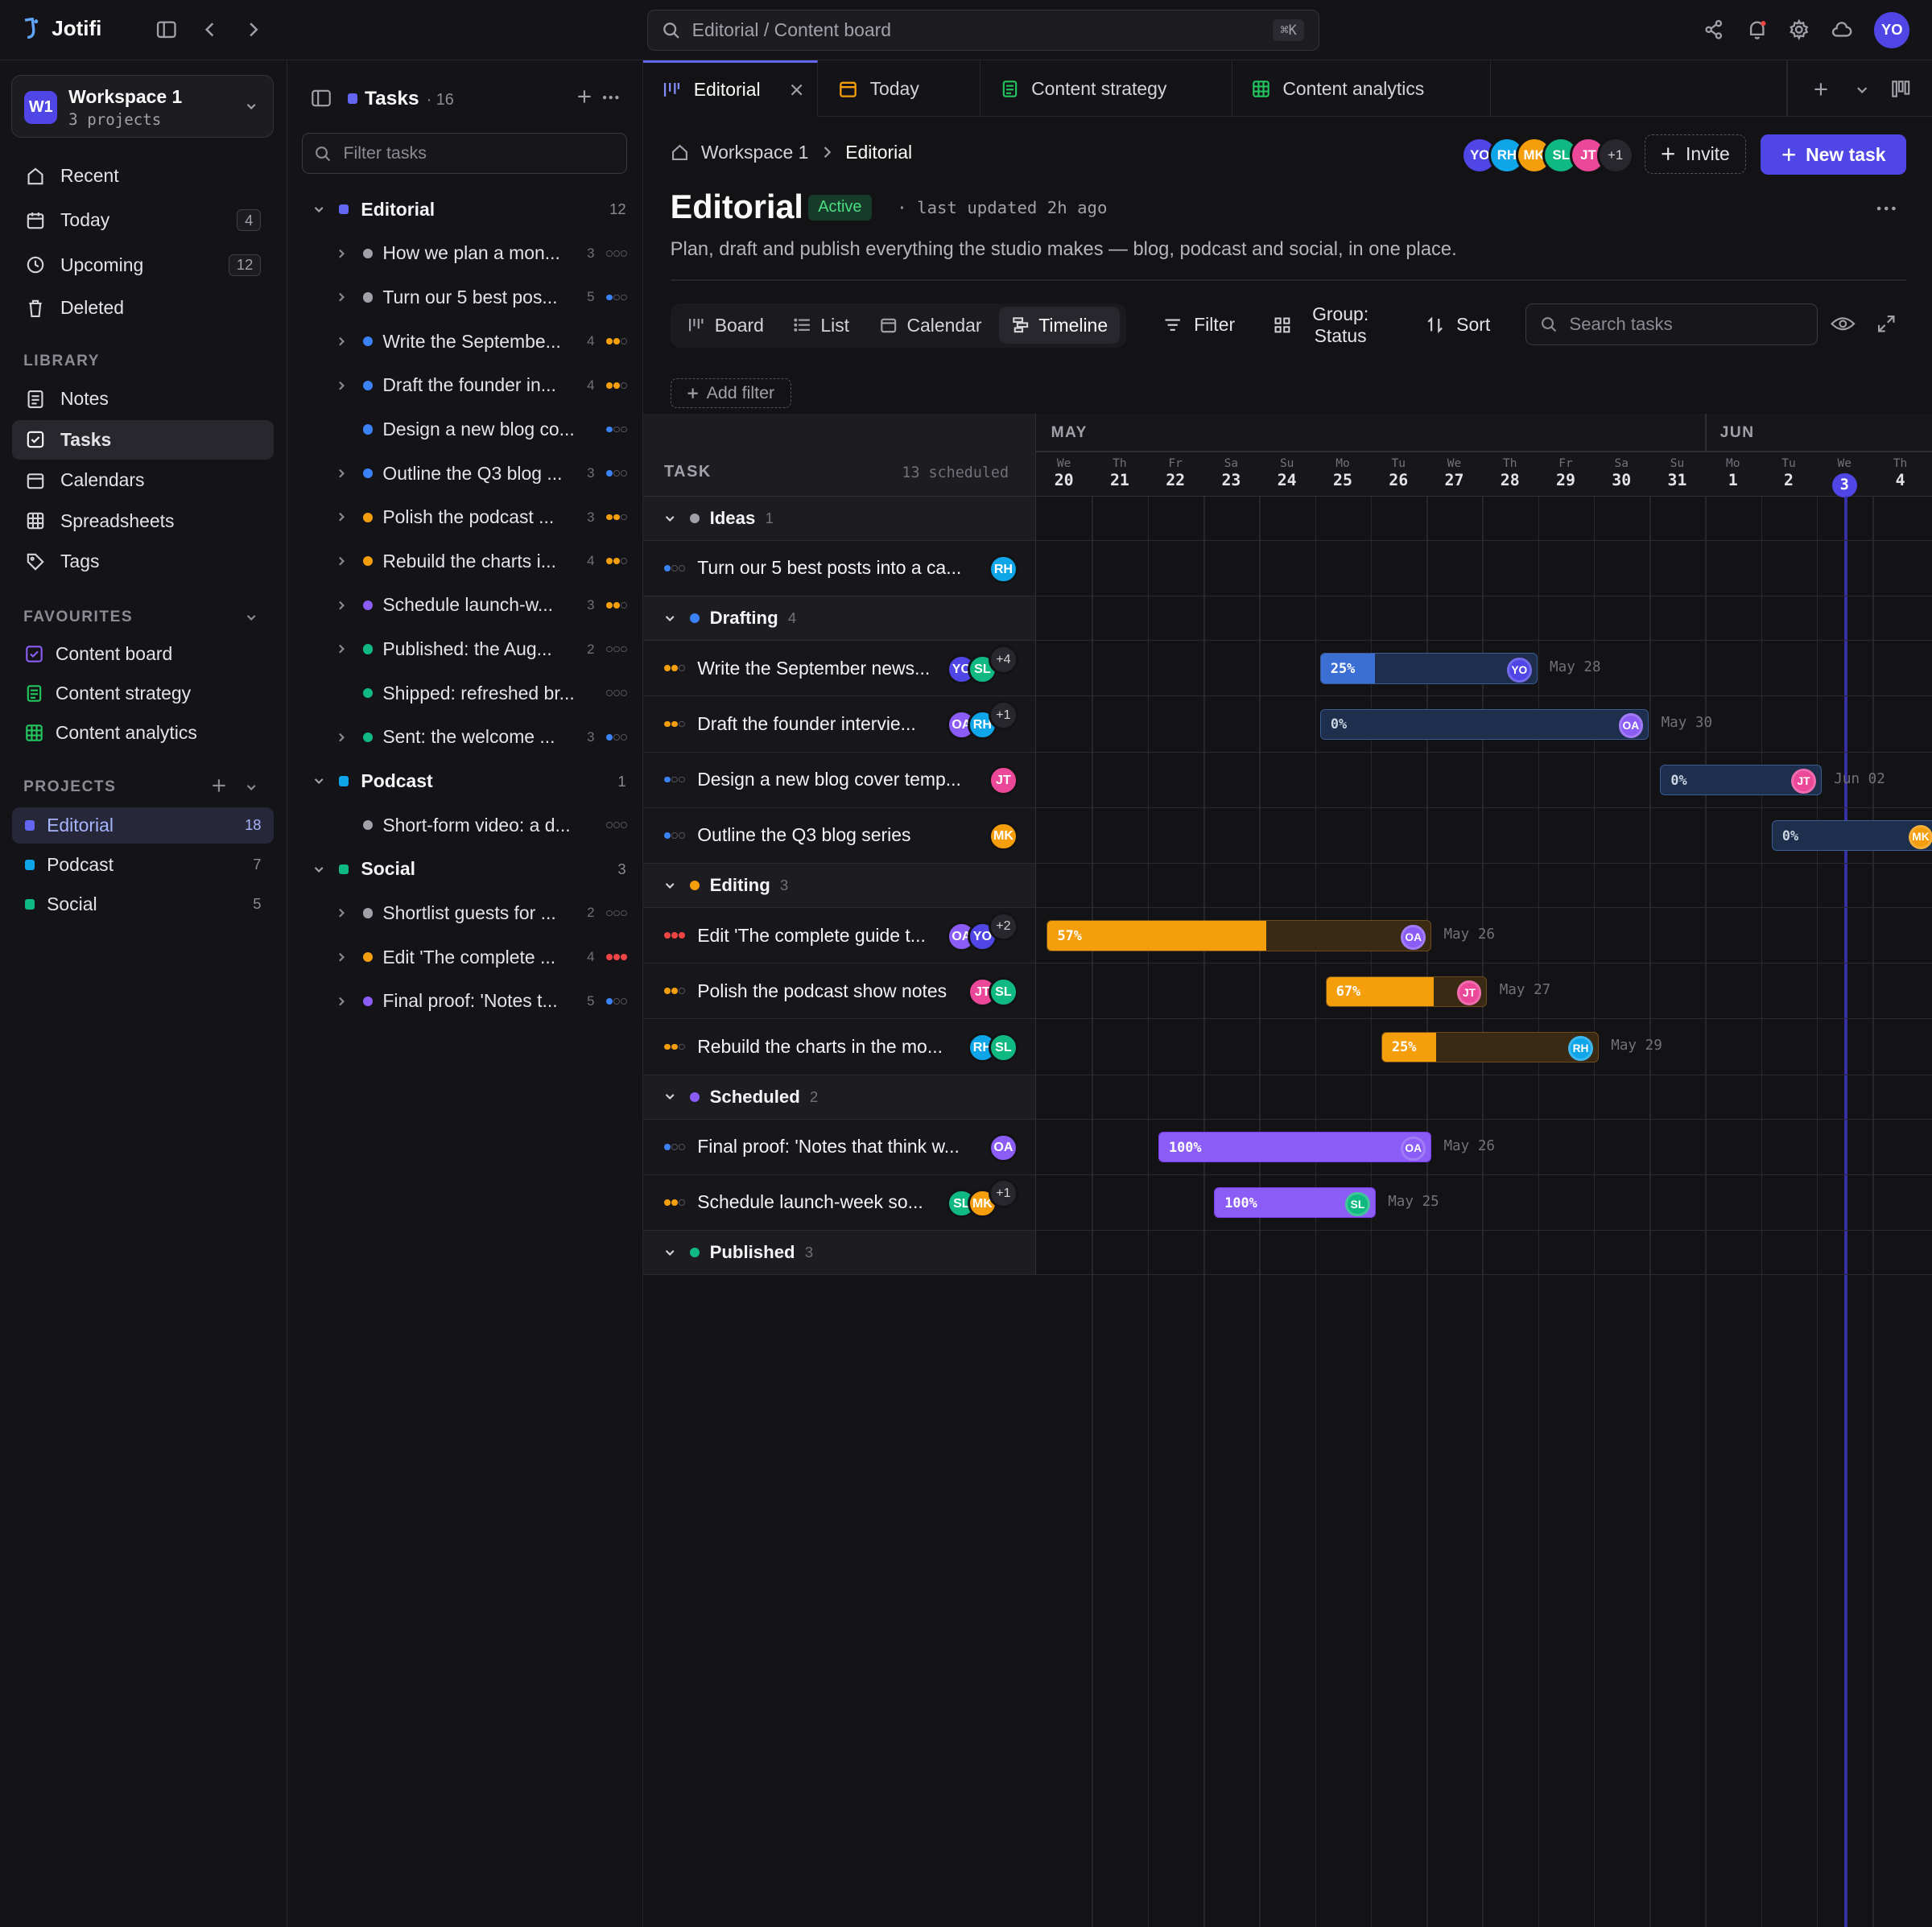 The height and width of the screenshot is (1927, 1932). I want to click on task-list-item: Polish the podcast ... 3, so click(481, 517).